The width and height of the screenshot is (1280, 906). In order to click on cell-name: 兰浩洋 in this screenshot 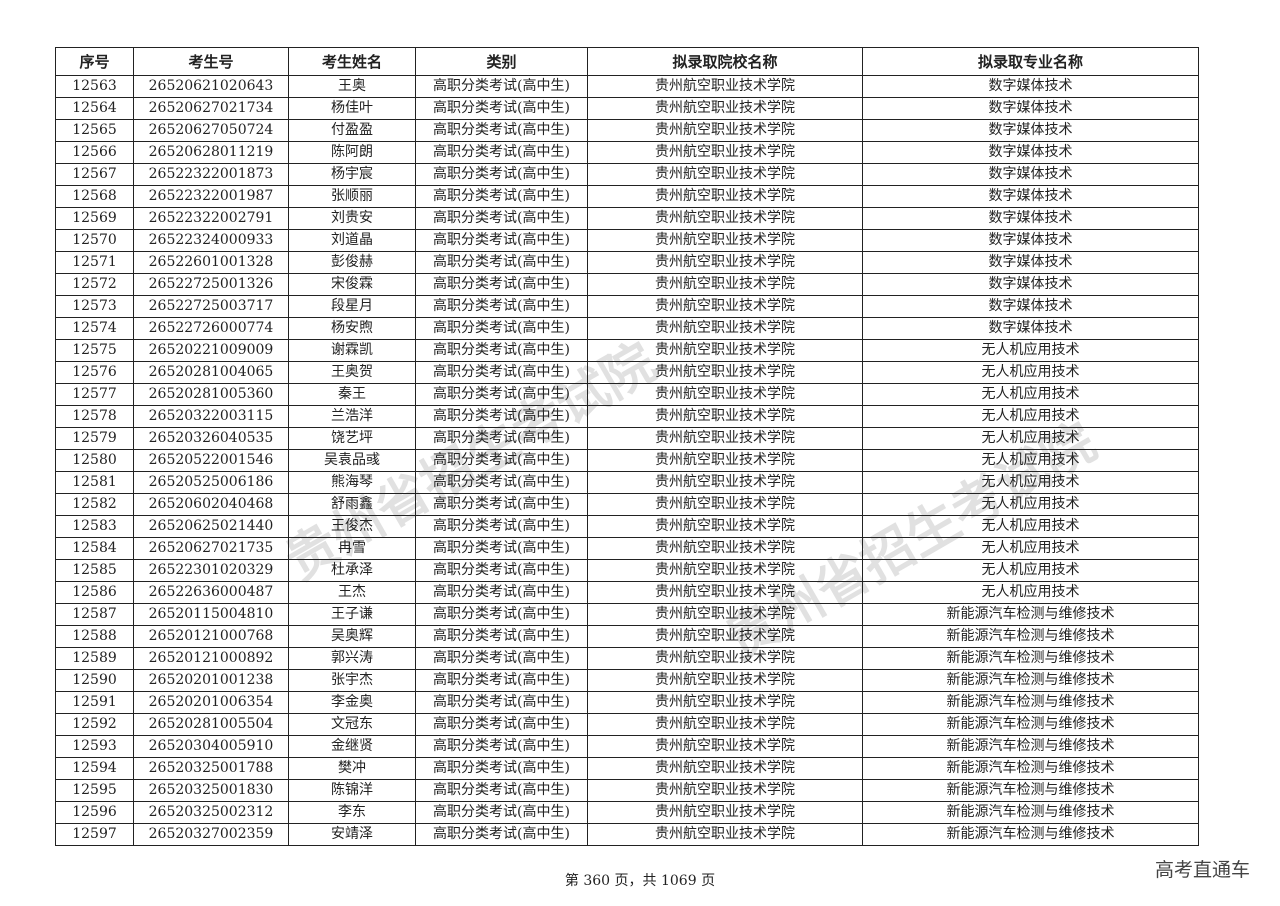, I will do `click(352, 416)`.